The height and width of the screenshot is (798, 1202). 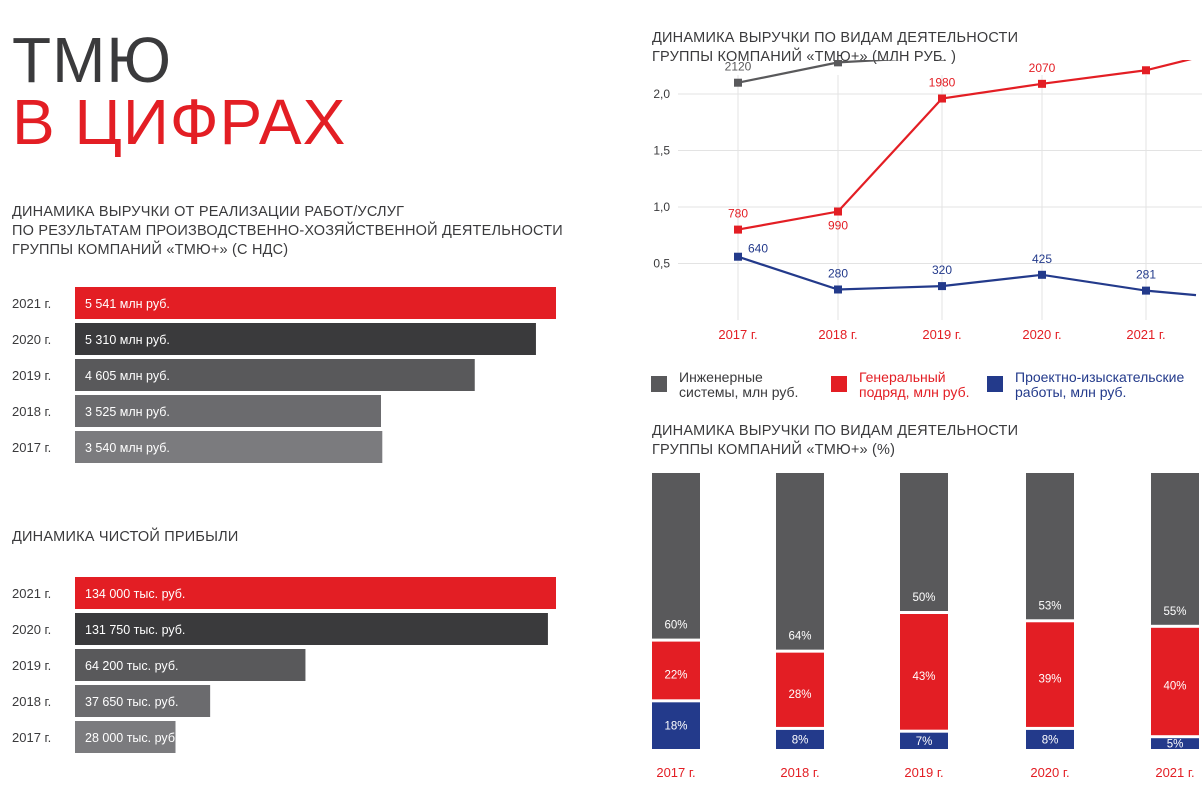 What do you see at coordinates (995, 384) in the screenshot?
I see `legend-swatch-design-survey` at bounding box center [995, 384].